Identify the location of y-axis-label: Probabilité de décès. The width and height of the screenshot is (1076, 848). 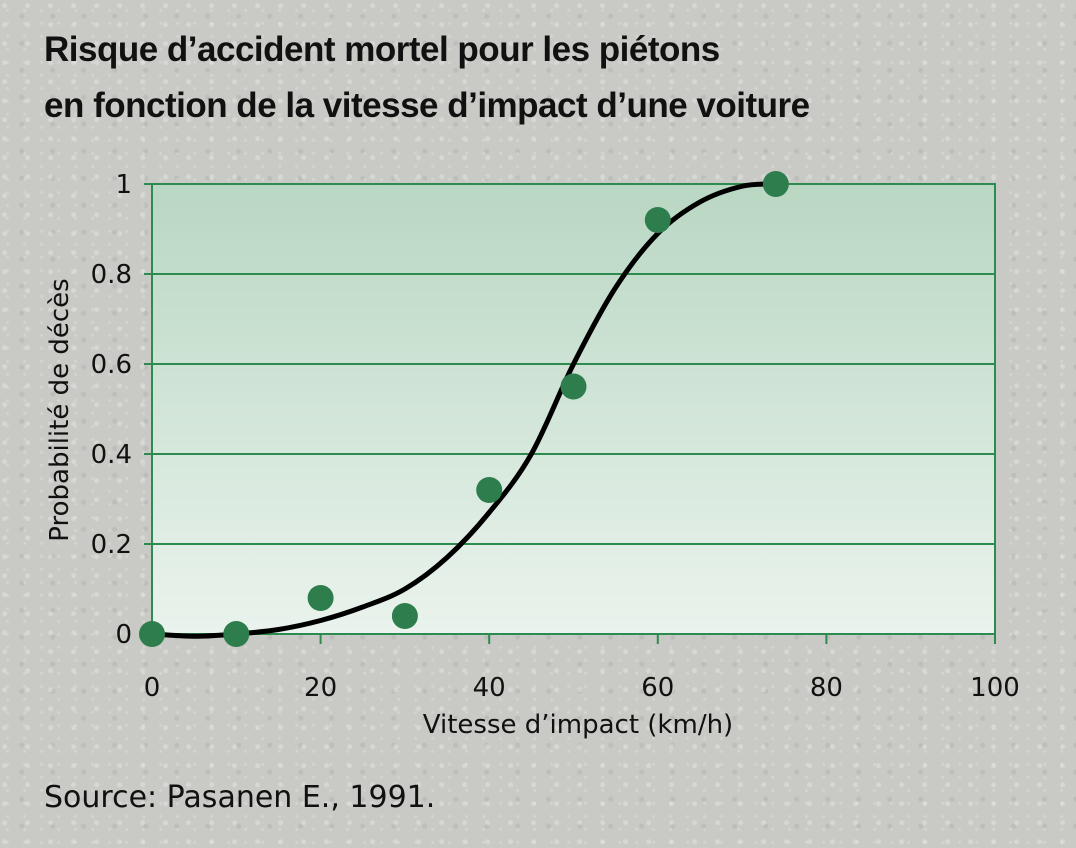
(60, 409).